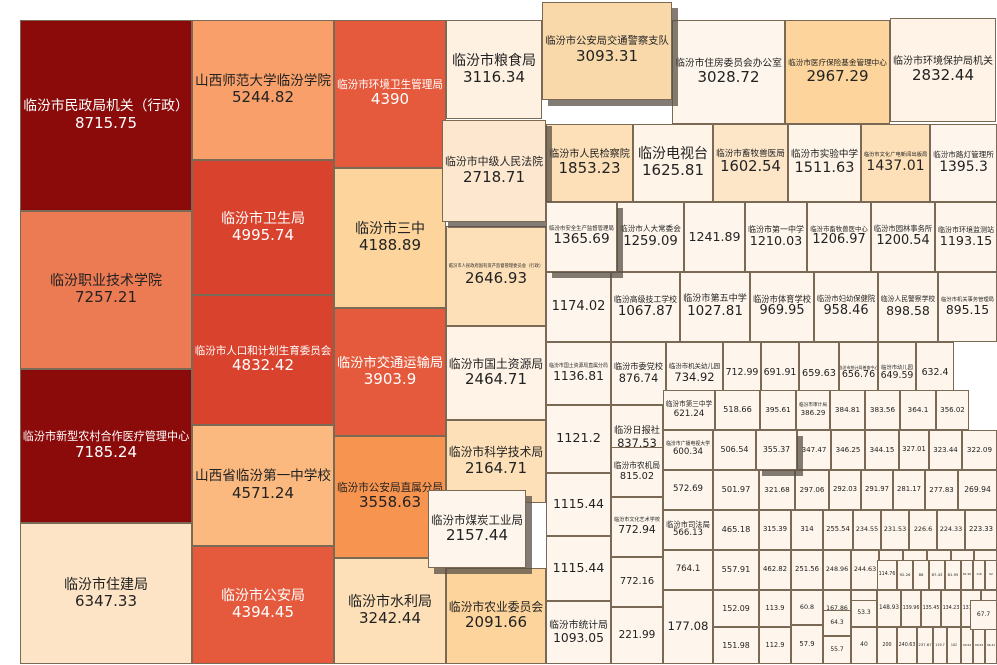 The width and height of the screenshot is (997, 665). Describe the element at coordinates (777, 490) in the screenshot. I see `tile-value-only-79: 321.68` at that location.